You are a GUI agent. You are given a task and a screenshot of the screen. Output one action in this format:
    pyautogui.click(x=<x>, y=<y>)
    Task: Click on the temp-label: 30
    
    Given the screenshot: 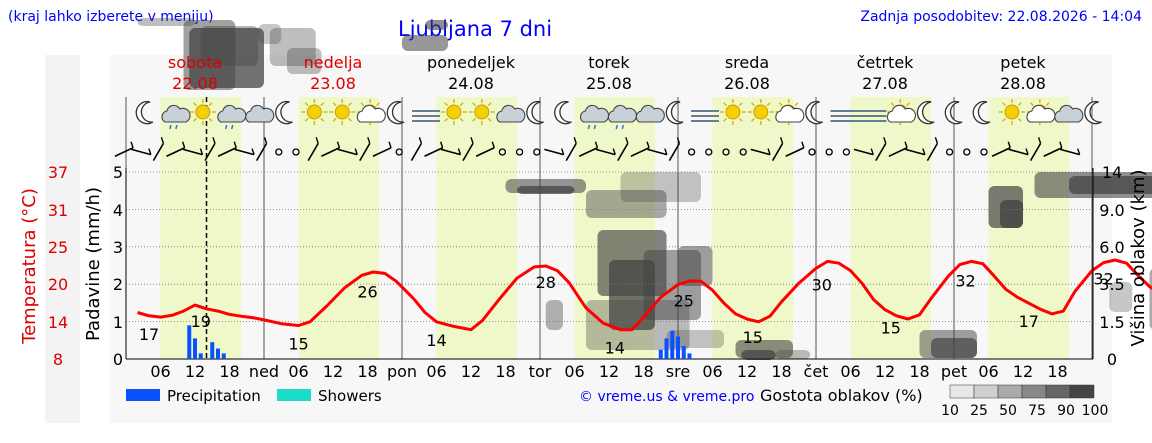 What is the action you would take?
    pyautogui.click(x=822, y=284)
    